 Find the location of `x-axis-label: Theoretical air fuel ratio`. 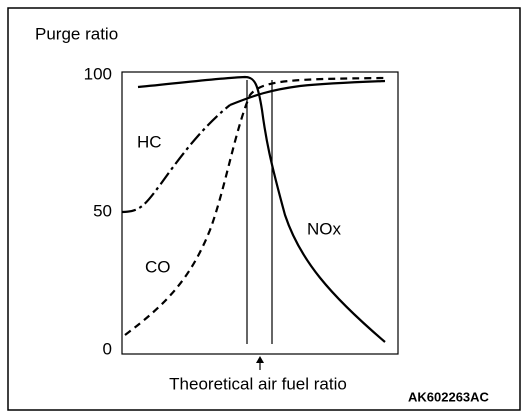

x-axis-label: Theoretical air fuel ratio is located at coordinates (258, 383).